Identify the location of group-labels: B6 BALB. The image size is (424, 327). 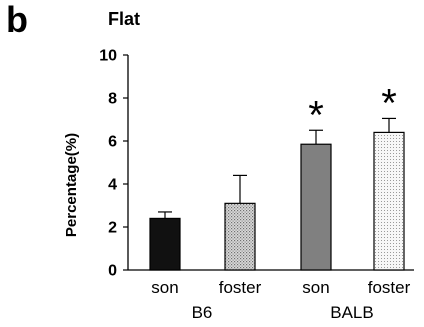
(283, 312).